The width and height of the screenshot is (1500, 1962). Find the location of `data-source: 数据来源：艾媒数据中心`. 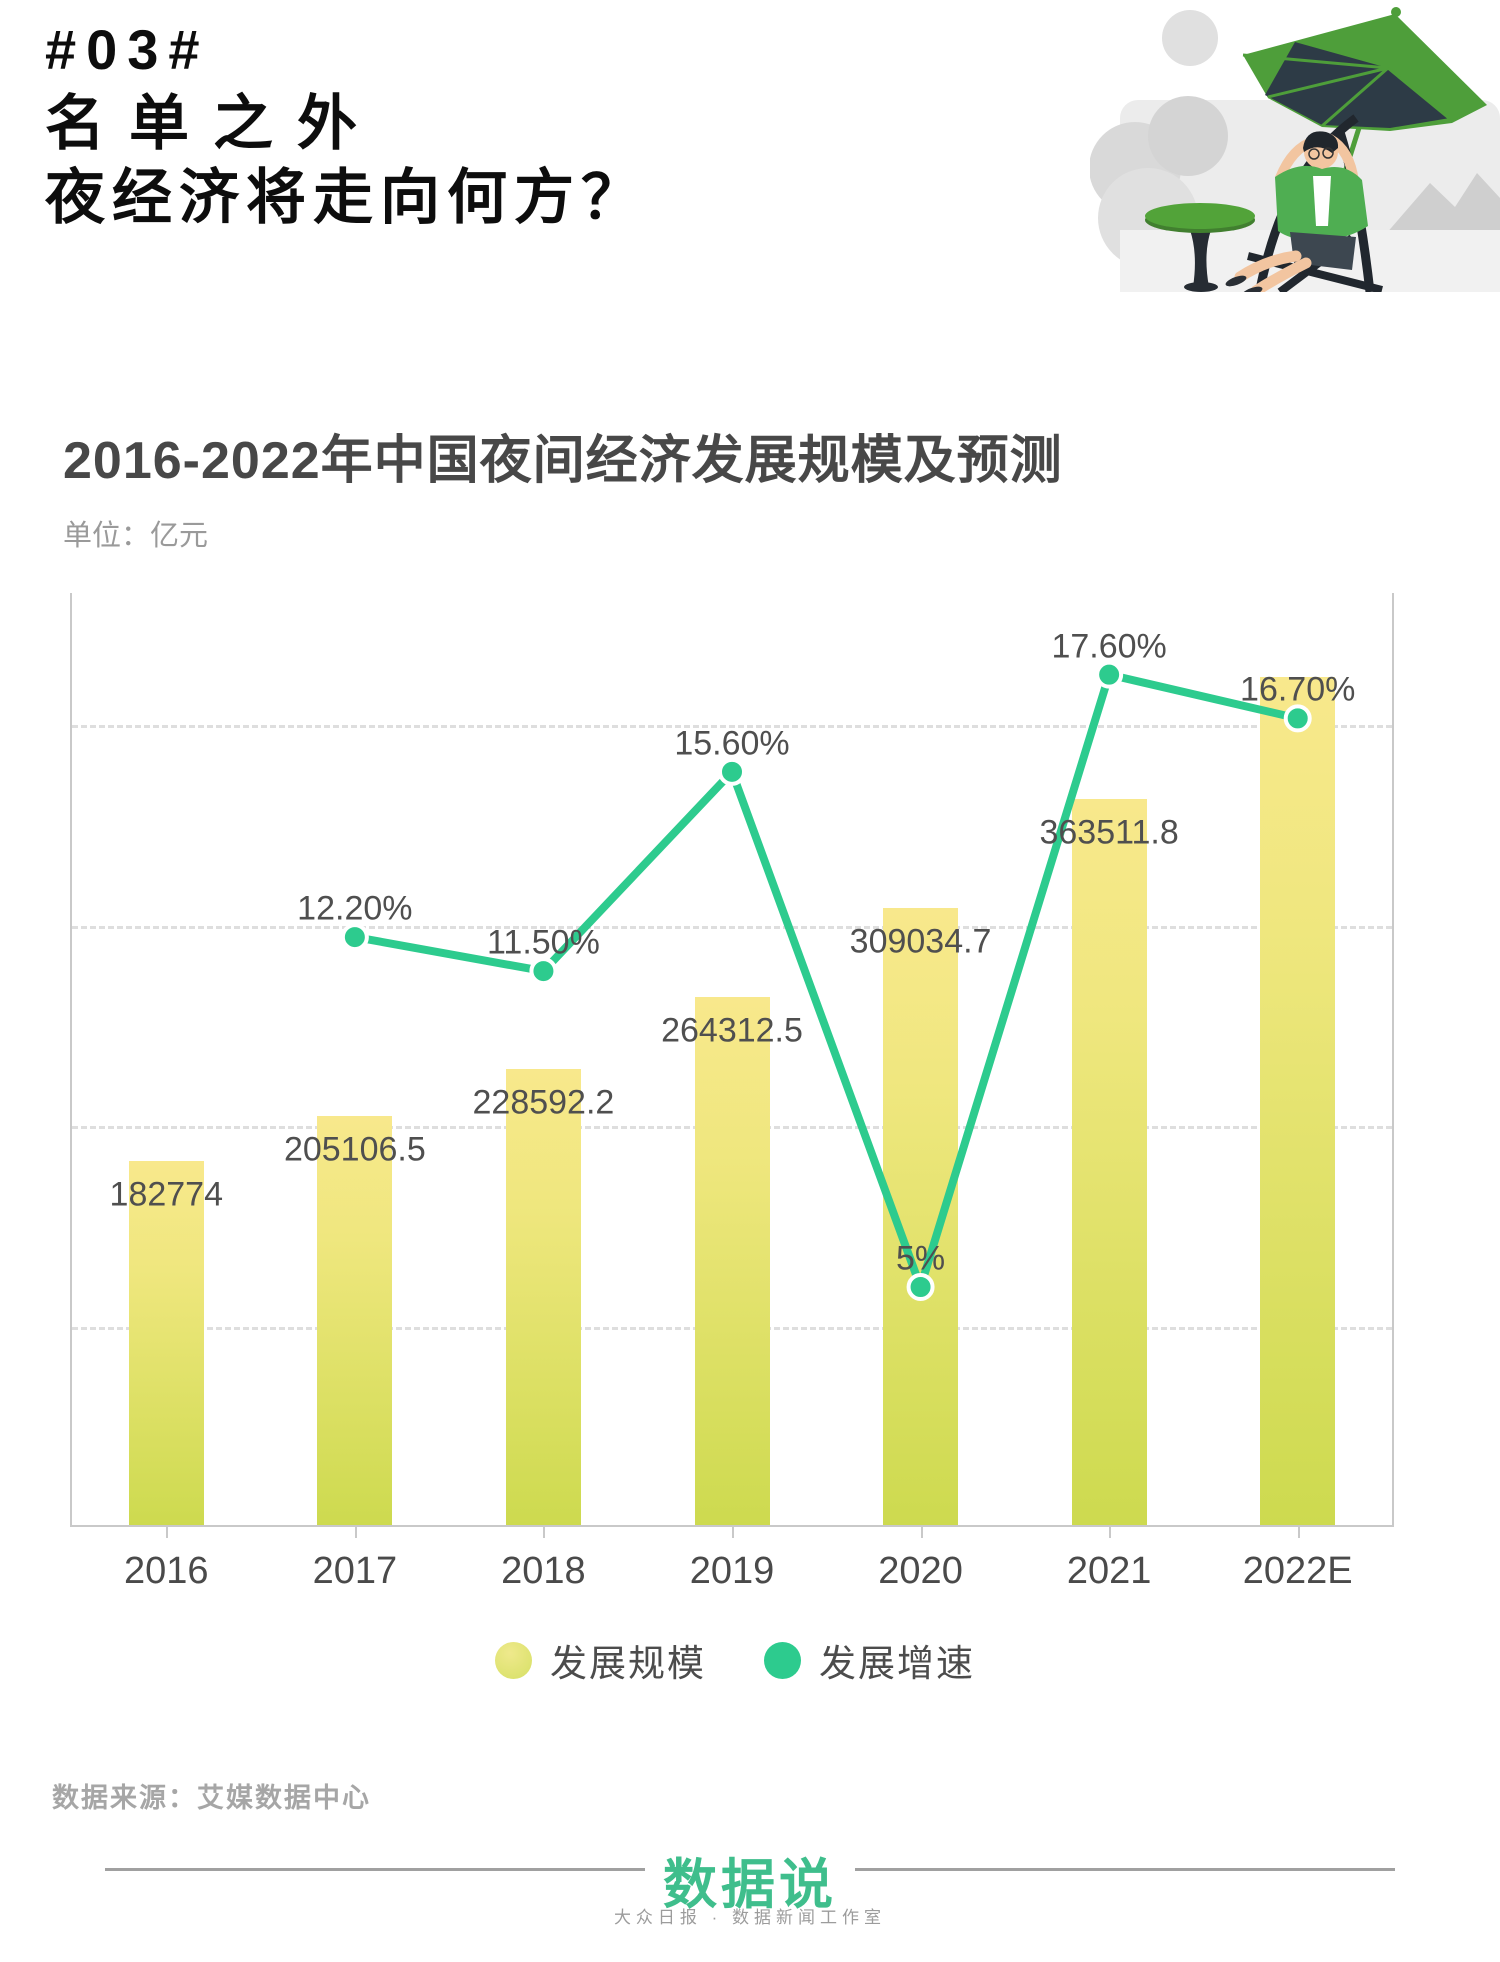

data-source: 数据来源：艾媒数据中心 is located at coordinates (211, 1798).